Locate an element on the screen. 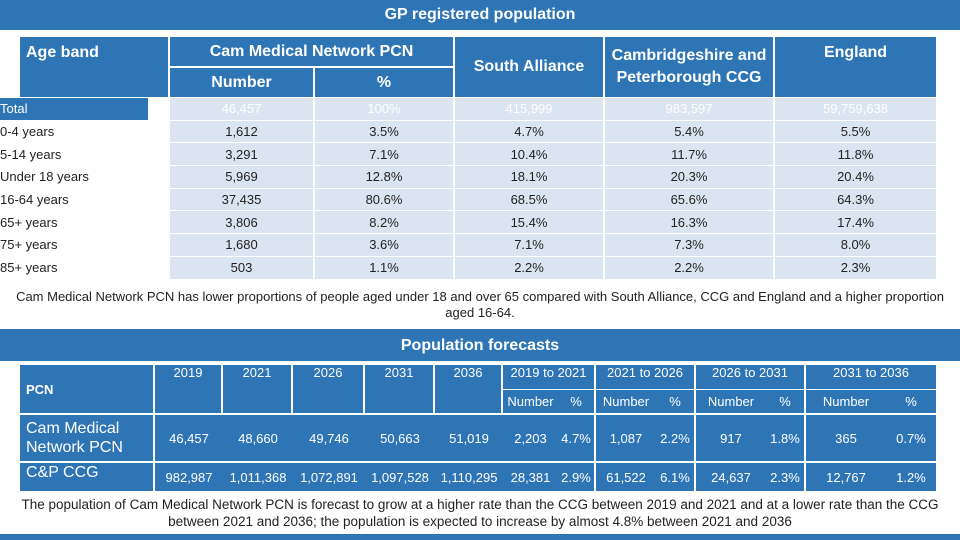 The height and width of the screenshot is (540, 960). forecast-banner-title: Population forecasts is located at coordinates (480, 345).